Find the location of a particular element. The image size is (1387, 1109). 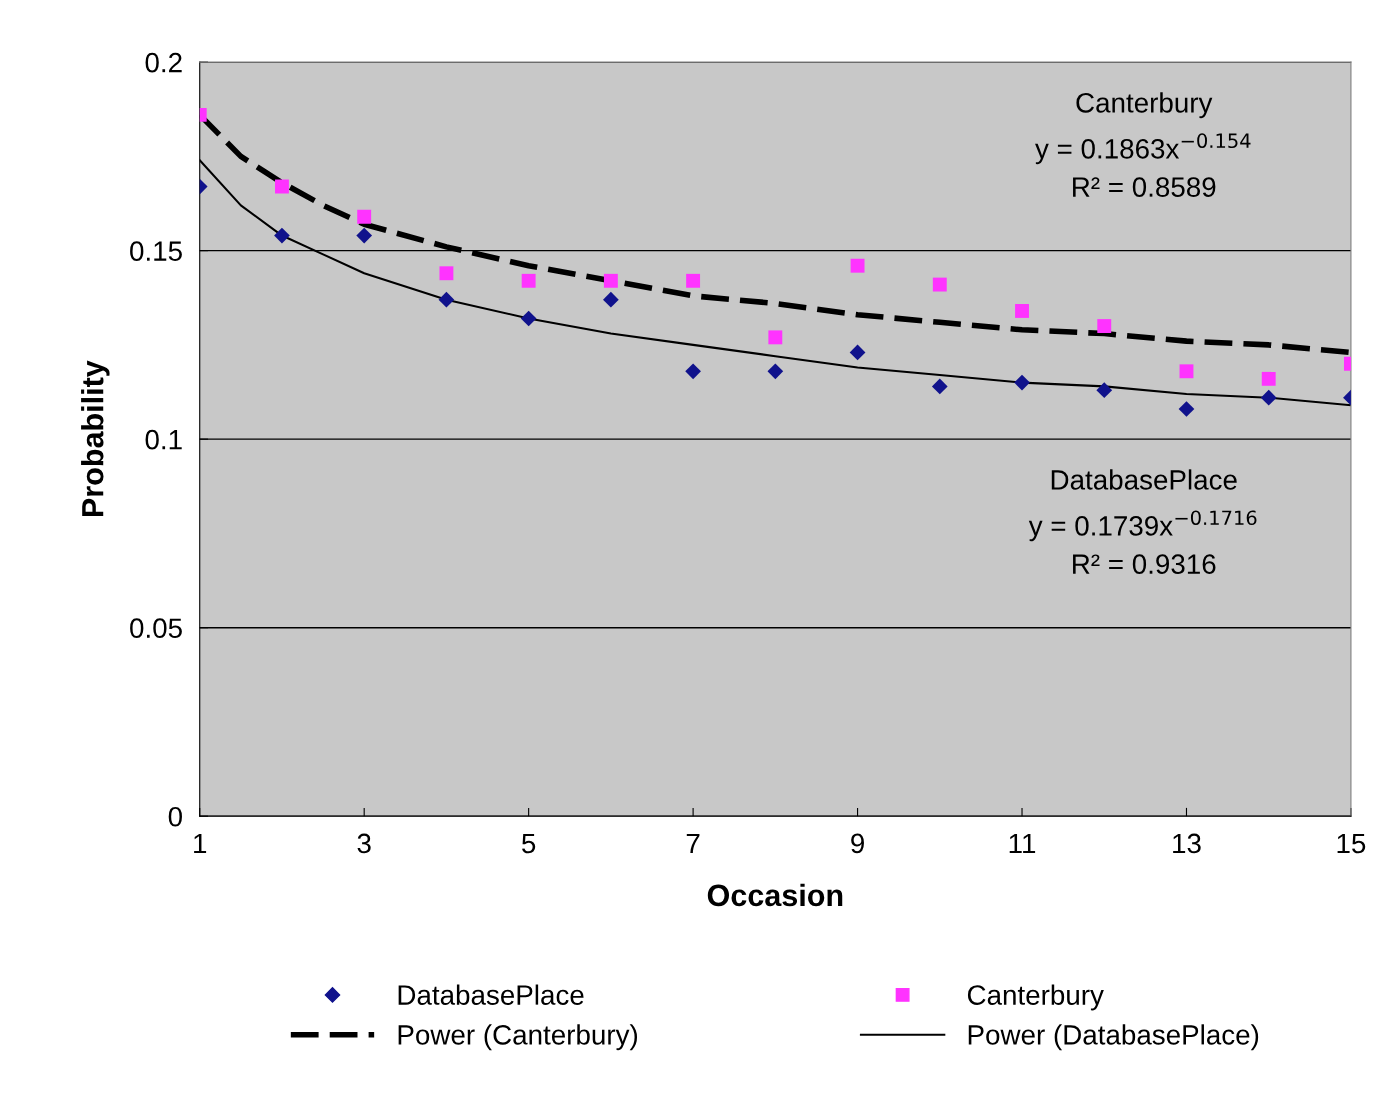

y-tick-label: 0.05 is located at coordinates (156, 628).